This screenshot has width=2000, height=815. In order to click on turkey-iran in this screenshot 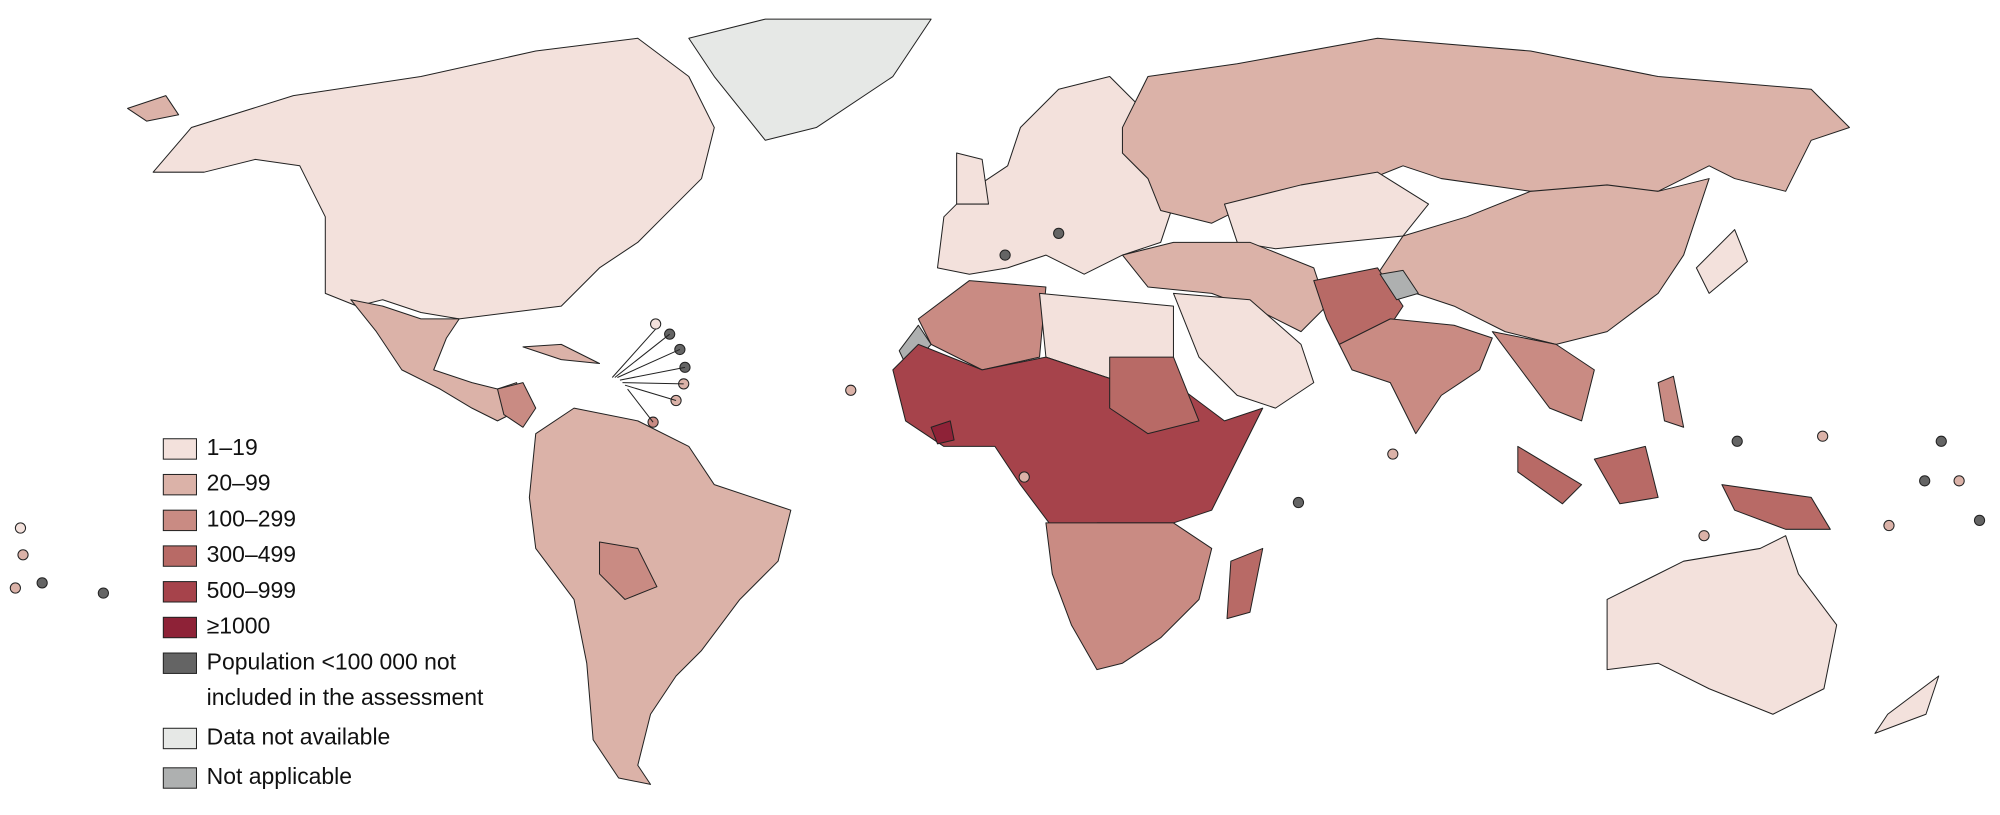, I will do `click(1224, 287)`.